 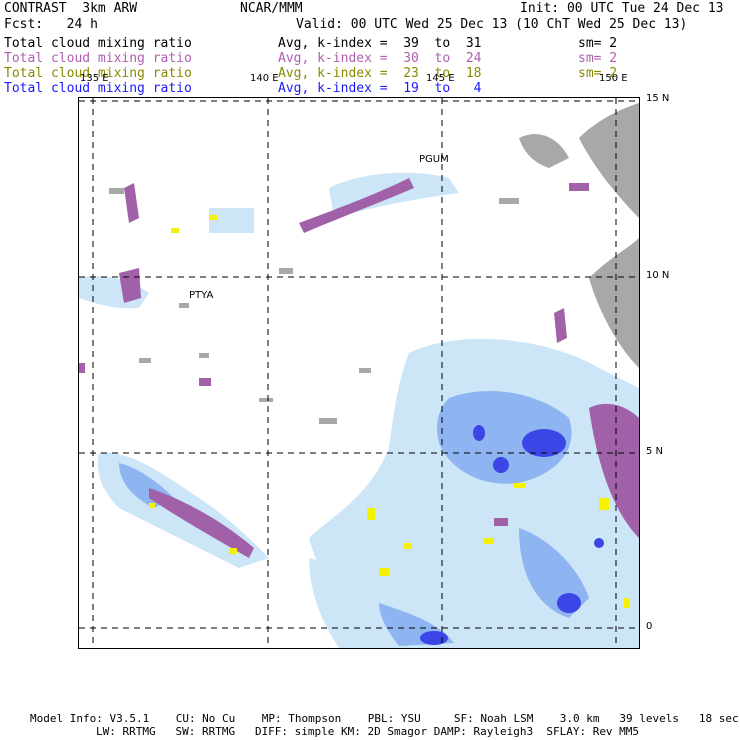 What do you see at coordinates (271, 8) in the screenshot?
I see `center-name: NCAR/MMM` at bounding box center [271, 8].